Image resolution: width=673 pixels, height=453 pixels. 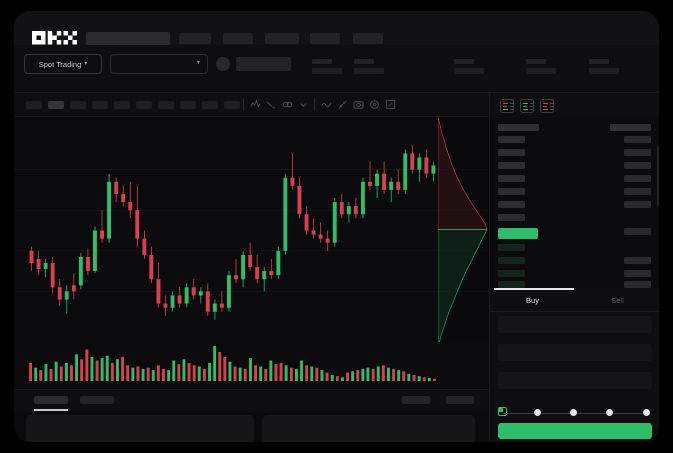 I want to click on tab-open-orders, so click(x=51, y=400).